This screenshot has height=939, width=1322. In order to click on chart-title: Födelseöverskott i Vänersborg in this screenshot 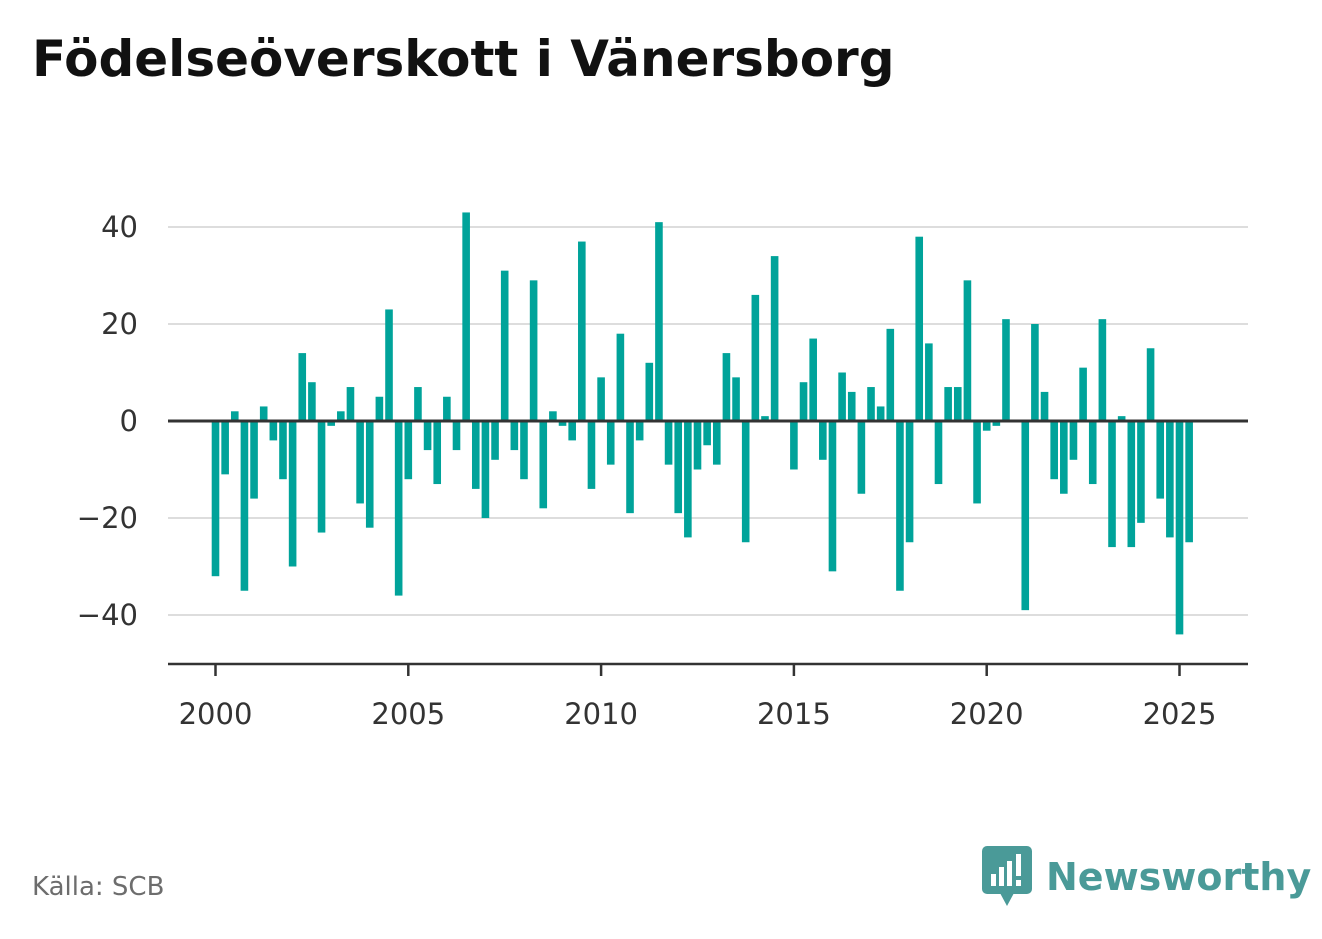, I will do `click(463, 59)`.